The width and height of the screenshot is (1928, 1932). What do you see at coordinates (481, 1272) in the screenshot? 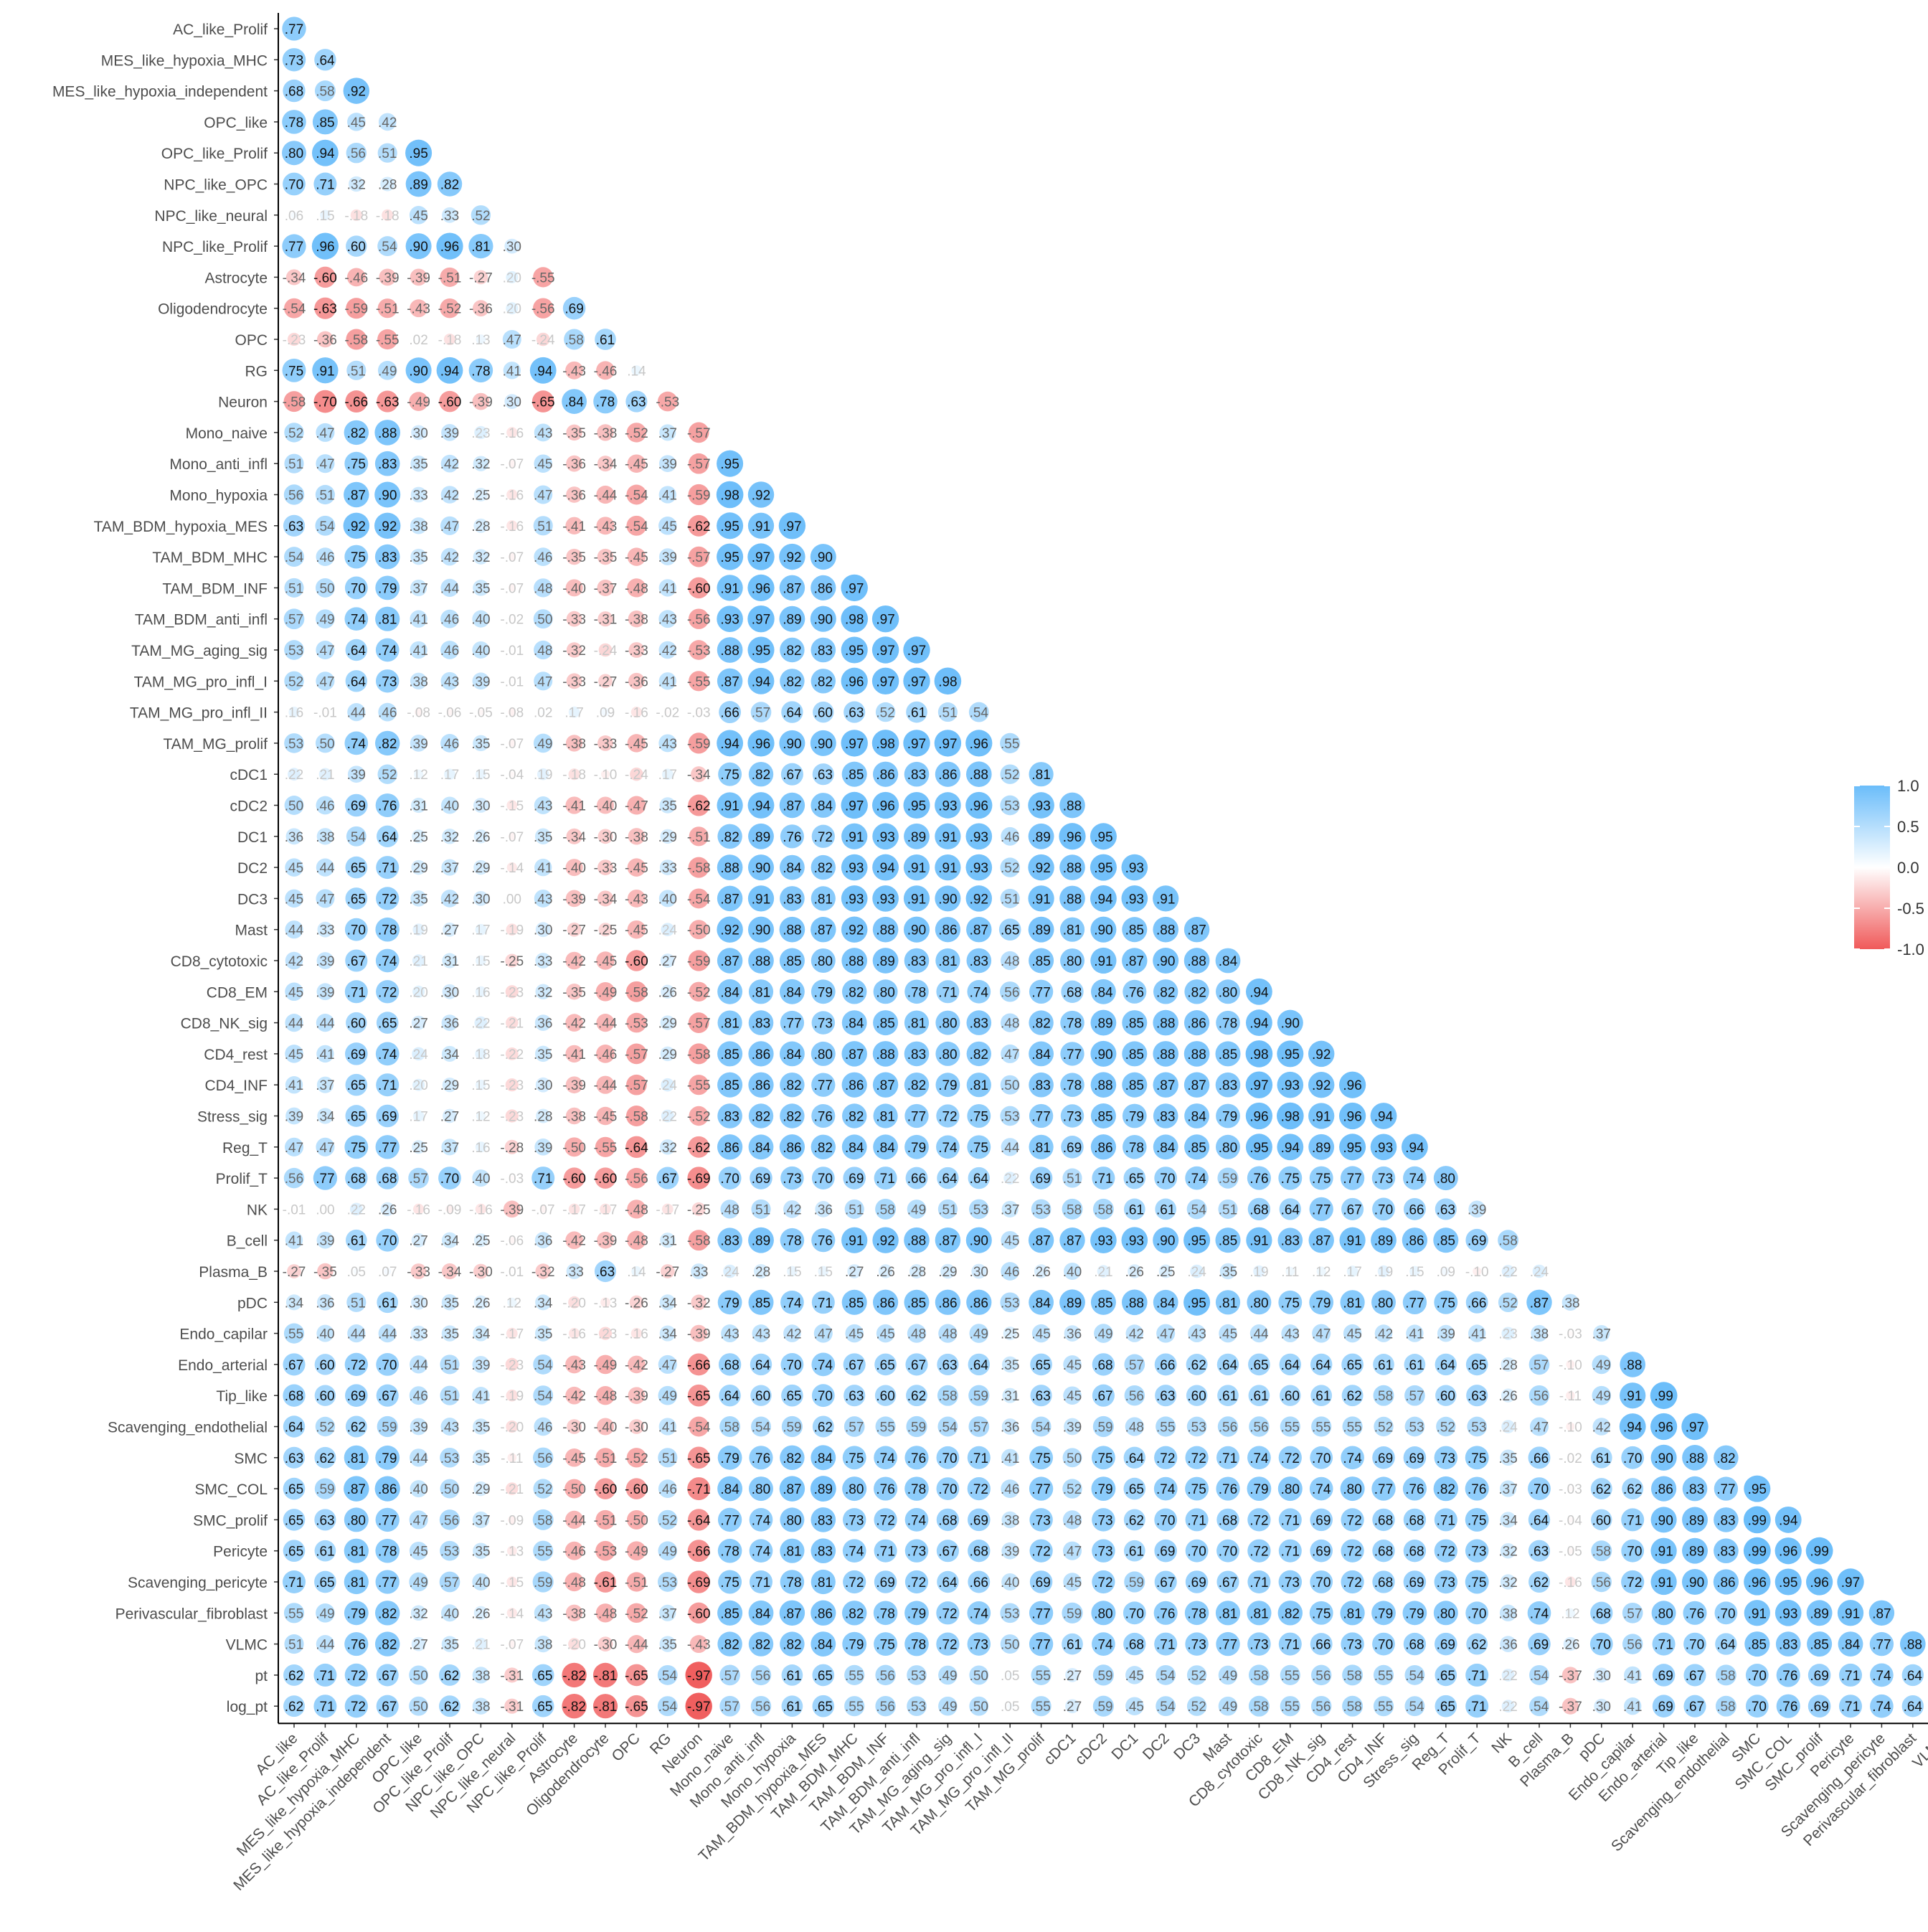
I see `cell-value: -.30` at bounding box center [481, 1272].